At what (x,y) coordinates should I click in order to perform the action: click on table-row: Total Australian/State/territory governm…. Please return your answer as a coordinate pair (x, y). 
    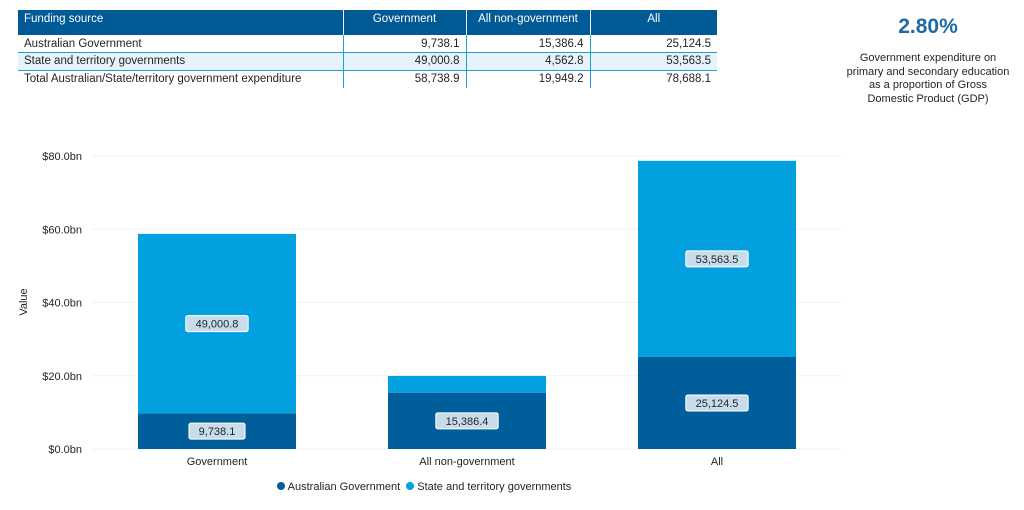
    Looking at the image, I should click on (367, 79).